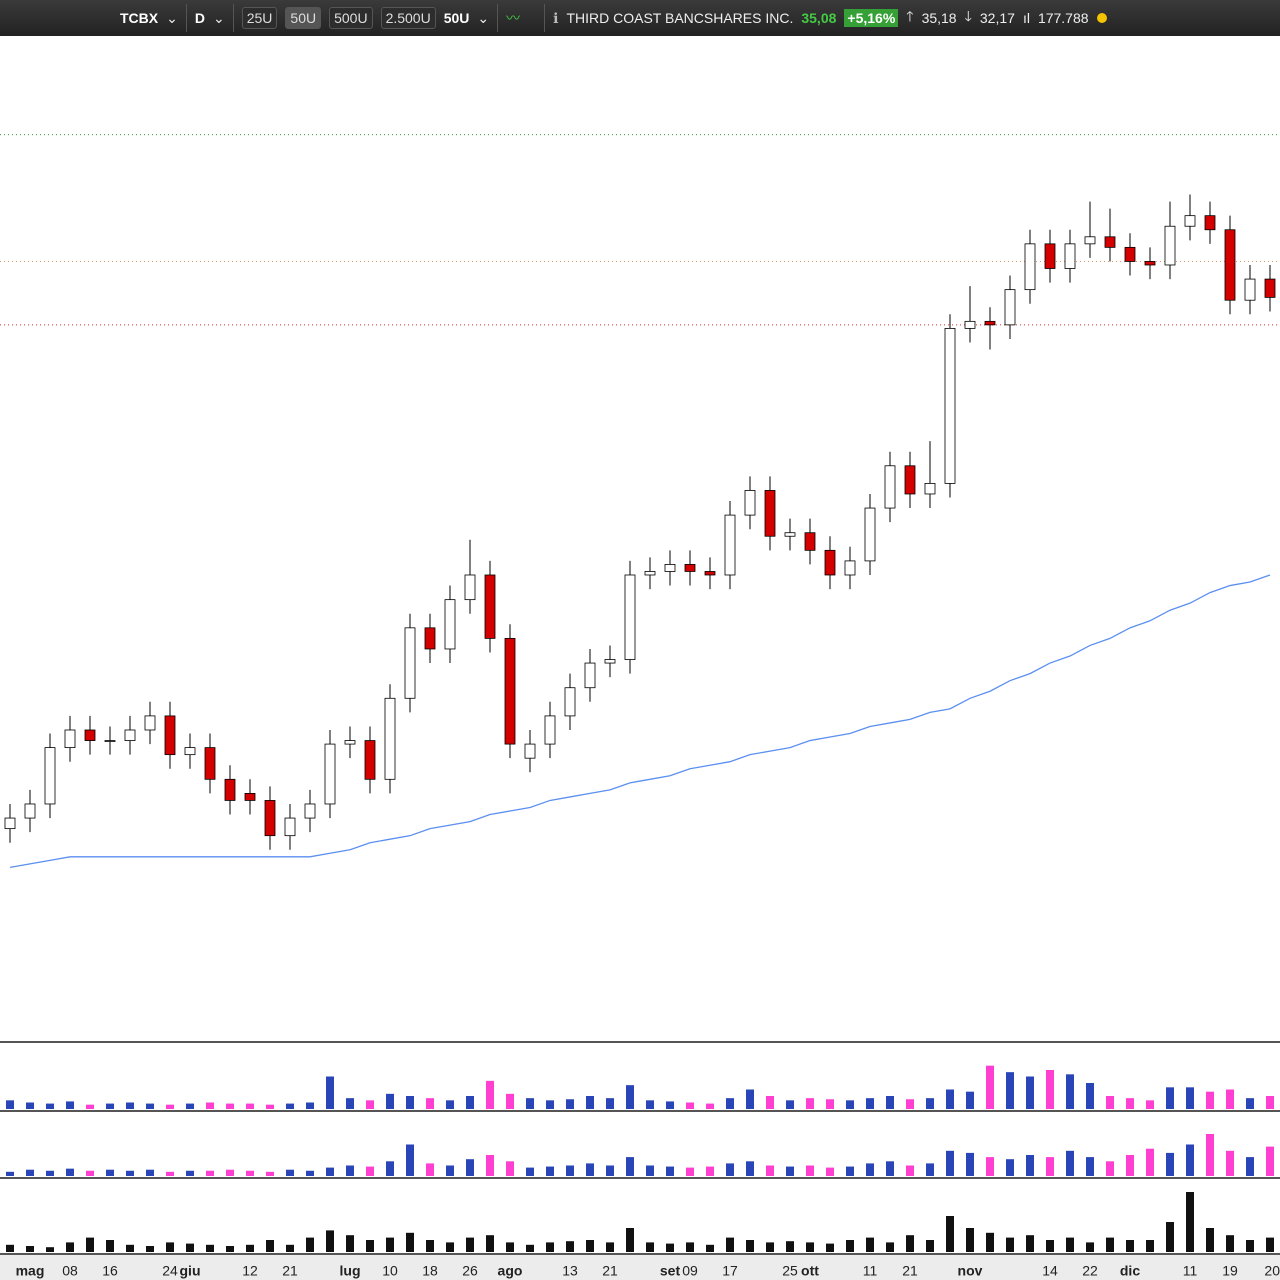 This screenshot has height=1280, width=1280. What do you see at coordinates (545, 18) in the screenshot?
I see `separator` at bounding box center [545, 18].